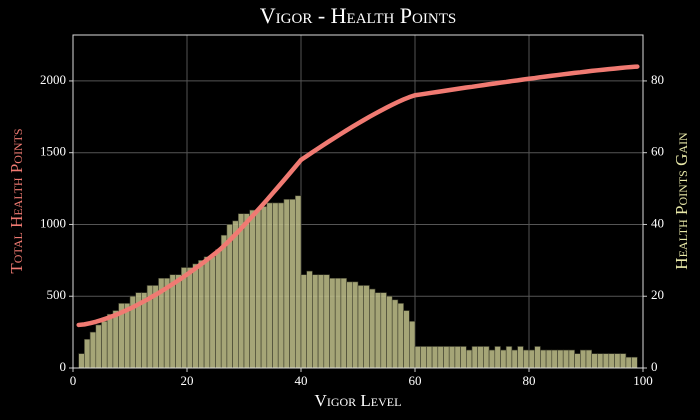  Describe the element at coordinates (187, 380) in the screenshot. I see `x-tick-label: 20` at that location.